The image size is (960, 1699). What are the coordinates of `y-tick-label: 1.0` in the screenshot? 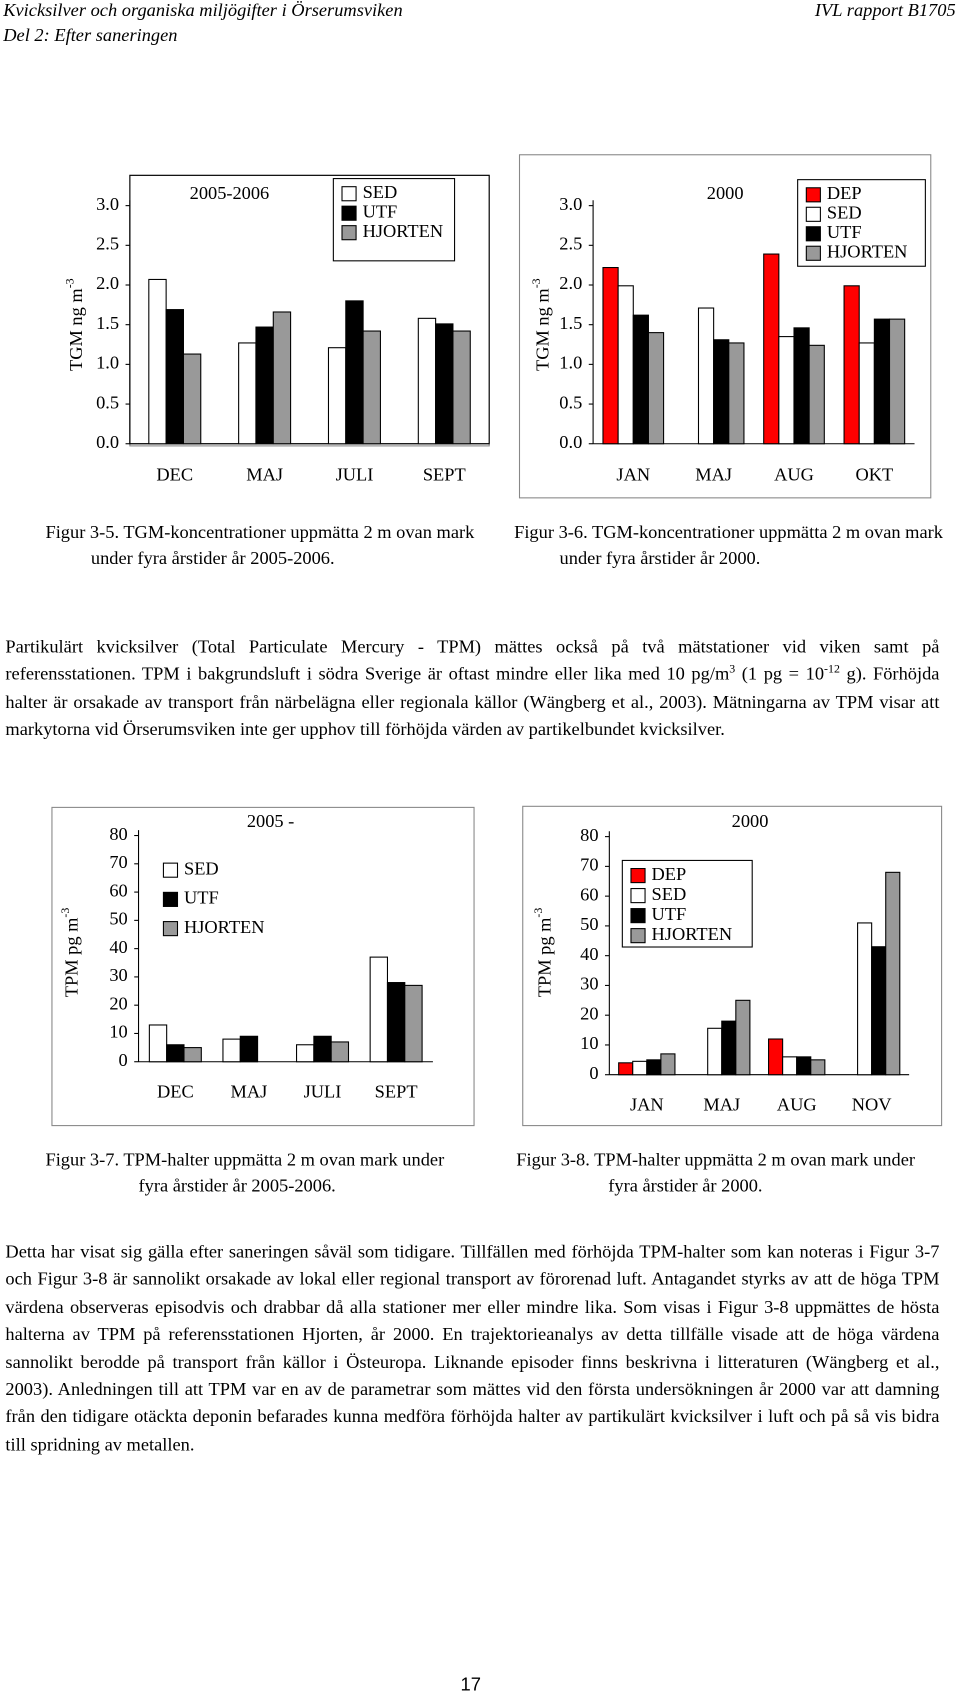 It's located at (107, 363).